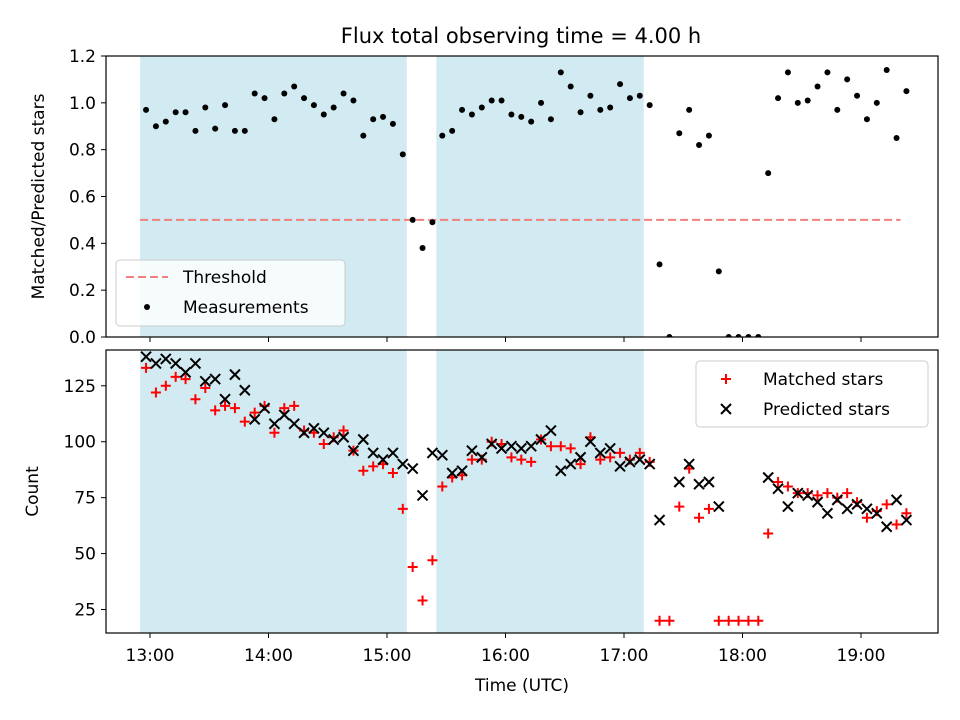 The image size is (960, 720). Describe the element at coordinates (82, 291) in the screenshot. I see `y-tick-label: 0.2` at that location.